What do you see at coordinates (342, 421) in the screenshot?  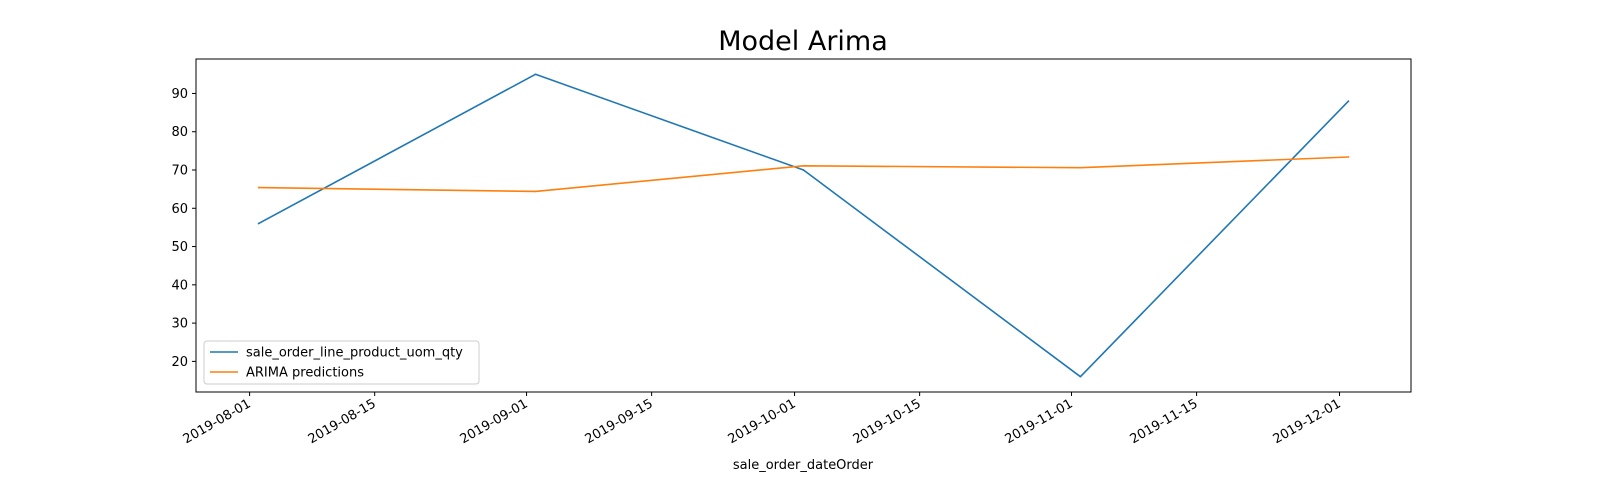 I see `x-tick-label: 2019-08-15` at bounding box center [342, 421].